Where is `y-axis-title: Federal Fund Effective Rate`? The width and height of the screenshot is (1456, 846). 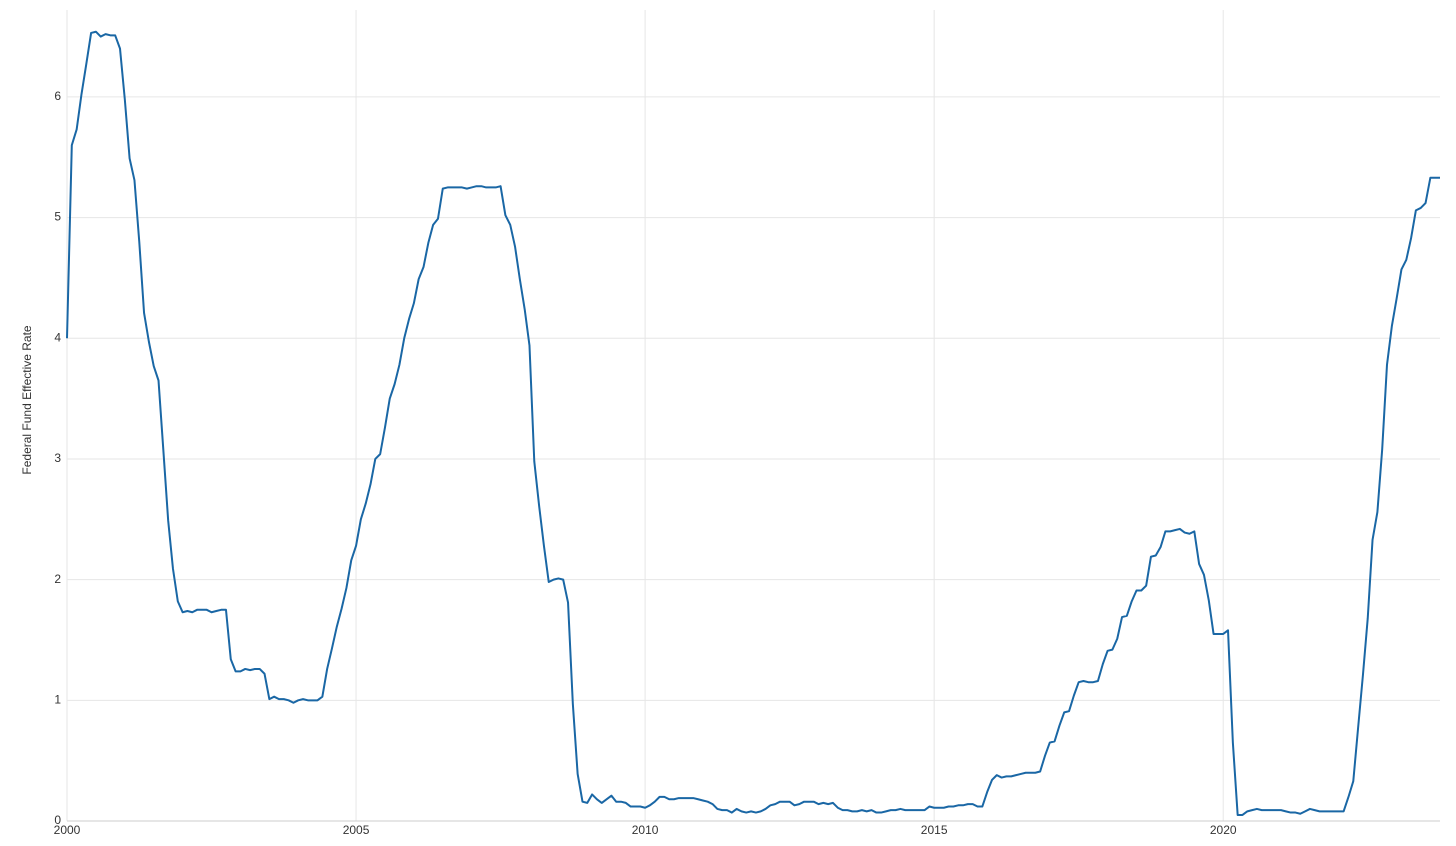
y-axis-title: Federal Fund Effective Rate is located at coordinates (27, 400).